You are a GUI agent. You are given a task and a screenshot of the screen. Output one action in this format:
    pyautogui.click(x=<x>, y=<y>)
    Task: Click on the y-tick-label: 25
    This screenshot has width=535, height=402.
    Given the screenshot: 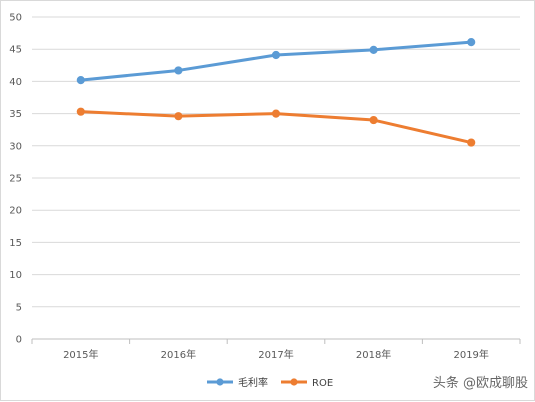 What is the action you would take?
    pyautogui.click(x=15, y=179)
    